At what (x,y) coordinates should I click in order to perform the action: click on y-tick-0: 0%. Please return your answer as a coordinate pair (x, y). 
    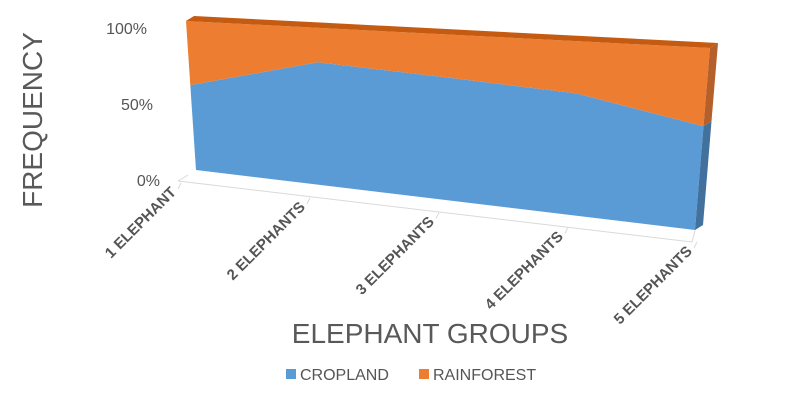
    Looking at the image, I should click on (148, 181).